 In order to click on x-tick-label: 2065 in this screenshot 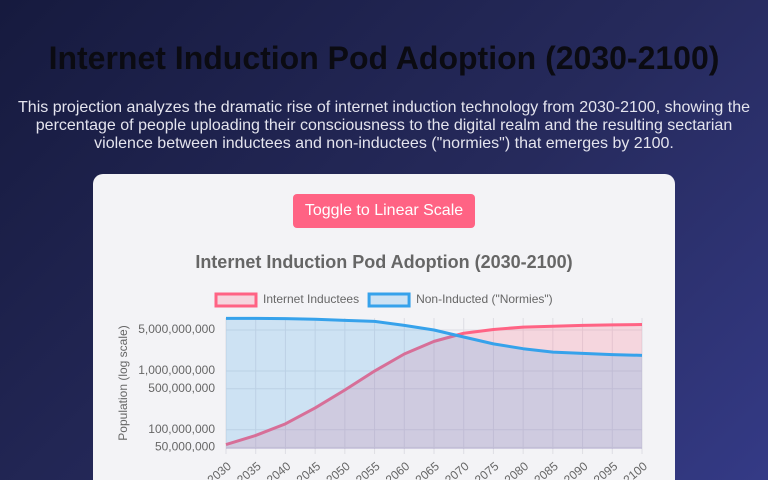, I will do `click(428, 469)`.